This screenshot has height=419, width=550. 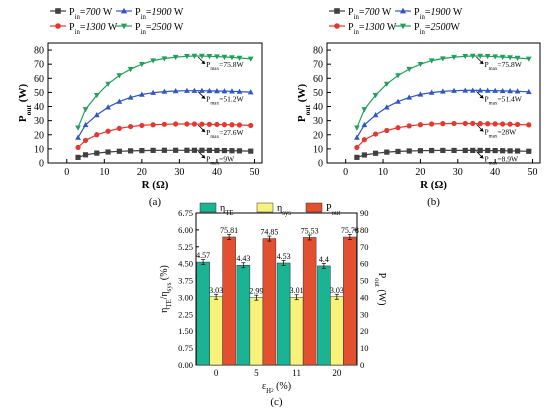 What do you see at coordinates (458, 172) in the screenshot?
I see `x-tick-label: 30` at bounding box center [458, 172].